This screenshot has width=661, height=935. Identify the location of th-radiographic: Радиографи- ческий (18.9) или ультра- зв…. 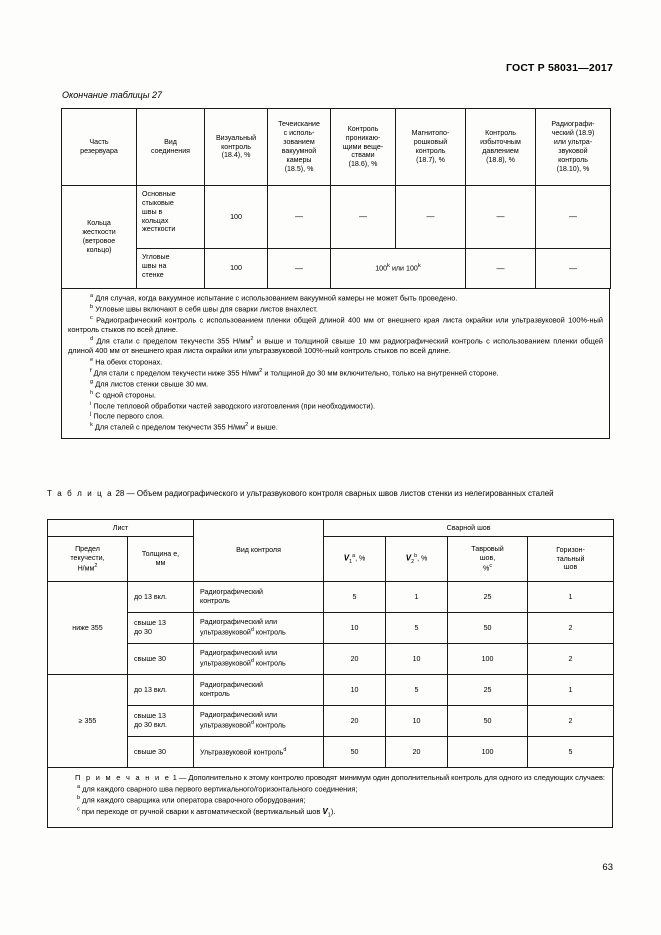
(573, 147).